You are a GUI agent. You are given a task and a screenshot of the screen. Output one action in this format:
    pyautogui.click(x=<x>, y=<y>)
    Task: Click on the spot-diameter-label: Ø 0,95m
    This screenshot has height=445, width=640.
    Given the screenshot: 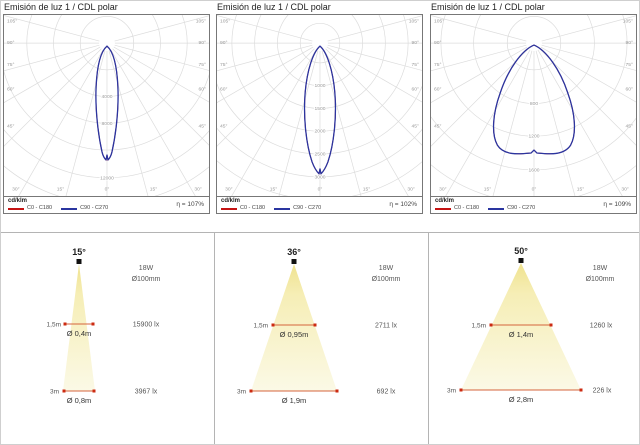 What is the action you would take?
    pyautogui.click(x=294, y=334)
    